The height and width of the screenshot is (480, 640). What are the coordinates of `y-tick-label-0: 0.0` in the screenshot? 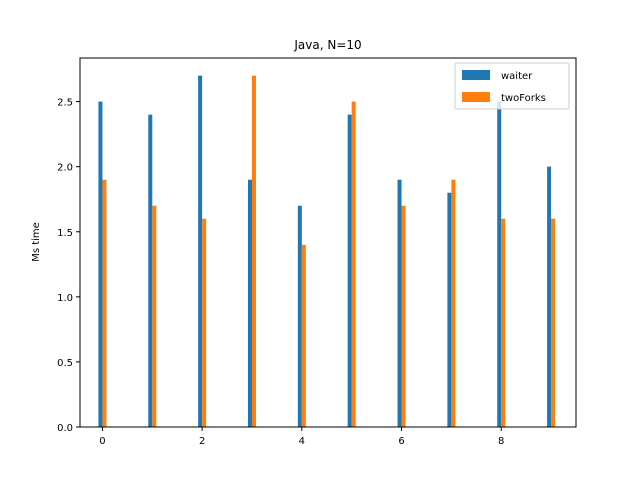 It's located at (65, 428).